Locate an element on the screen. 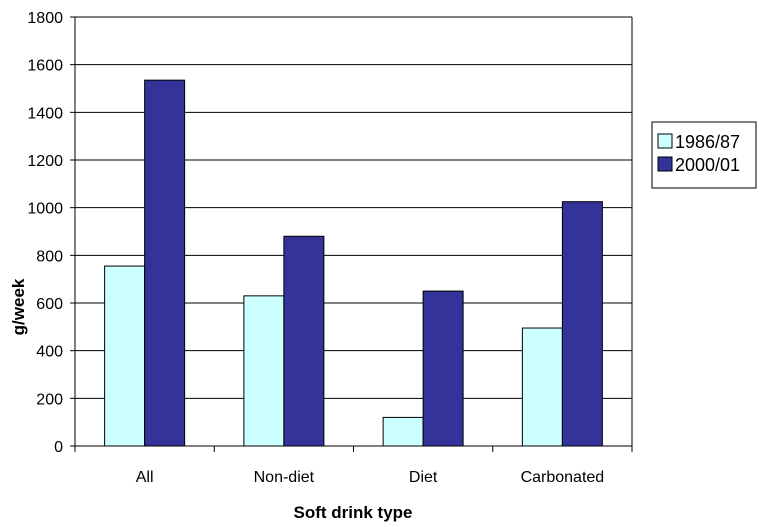 The image size is (760, 527). y-tick-labels: 0 200 400 600 800 1000 1200 1400 1600 1800 is located at coordinates (45, 233).